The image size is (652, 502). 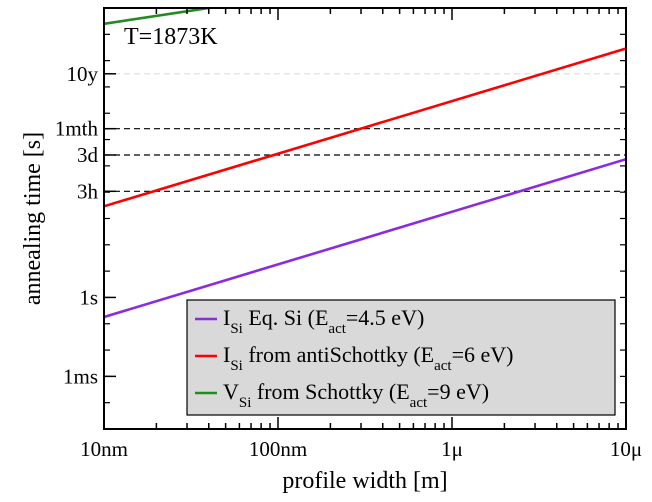 What do you see at coordinates (171, 37) in the screenshot?
I see `temperature-annotation: T=1873K` at bounding box center [171, 37].